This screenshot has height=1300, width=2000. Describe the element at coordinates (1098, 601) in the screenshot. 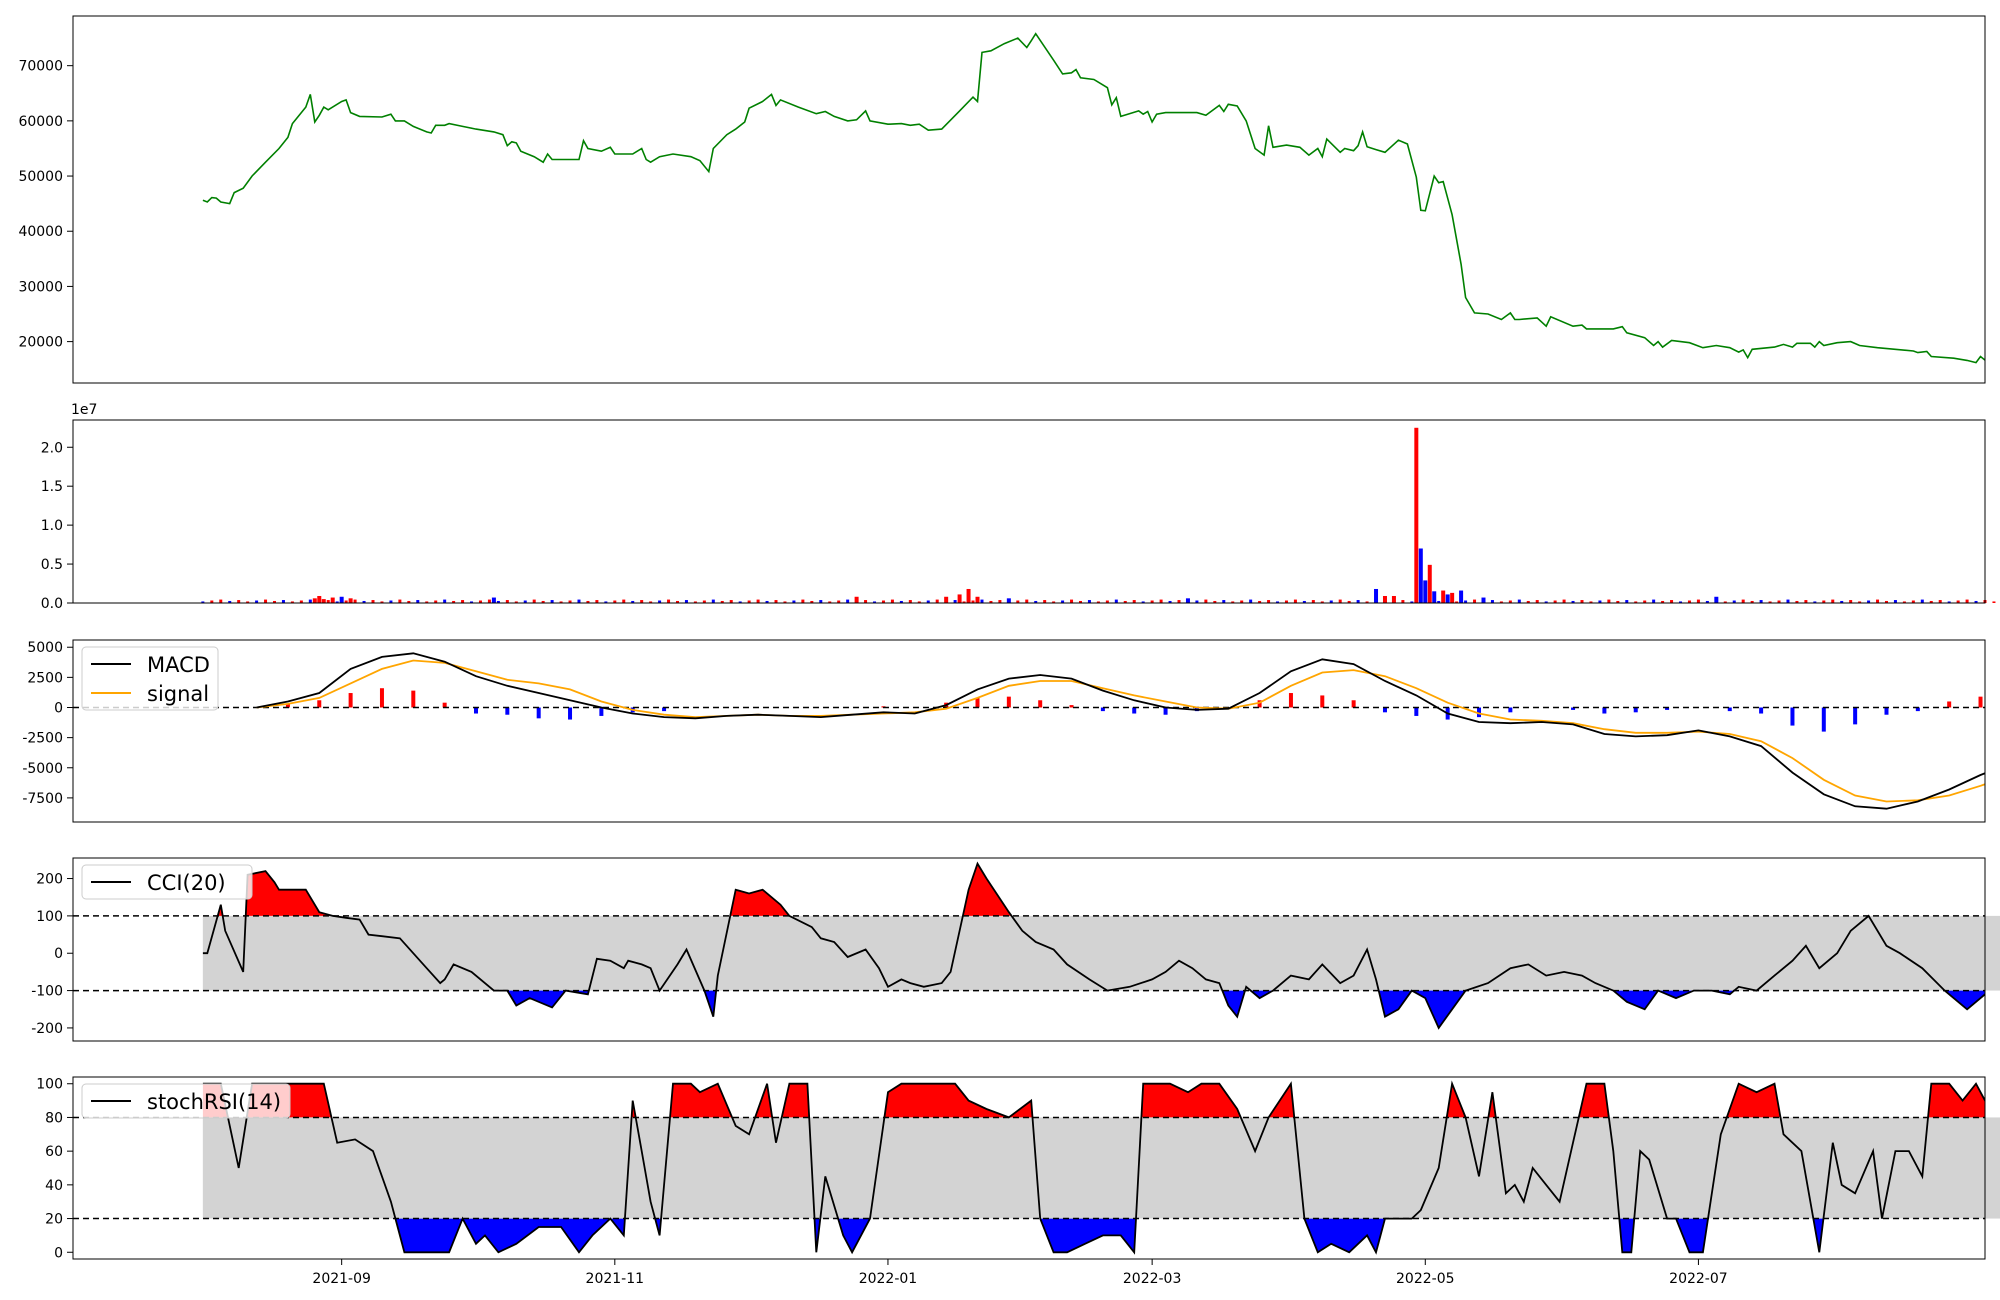

I see `volume-bars-baseline` at that location.